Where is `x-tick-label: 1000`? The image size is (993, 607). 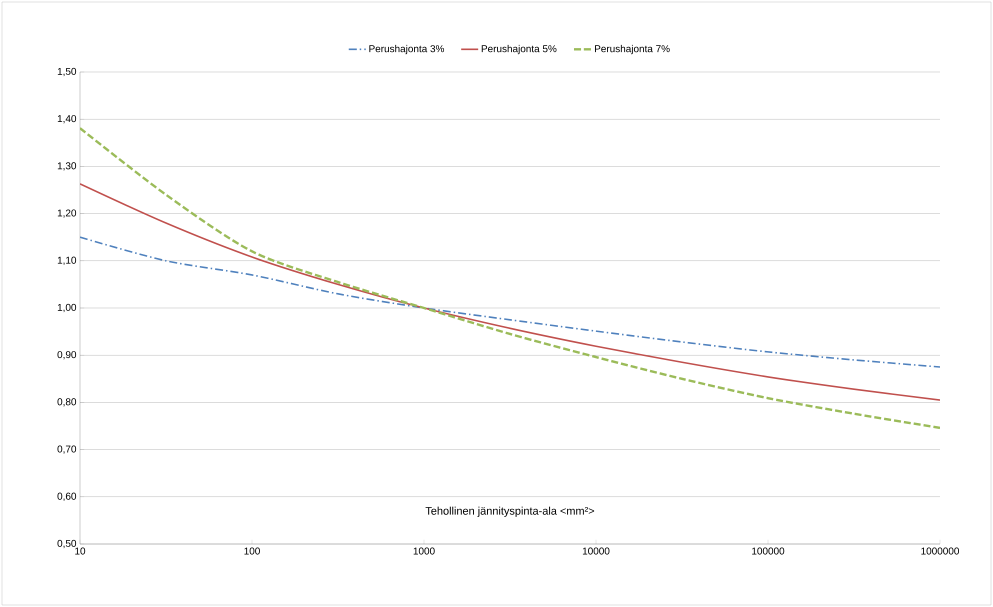
x-tick-label: 1000 is located at coordinates (424, 551).